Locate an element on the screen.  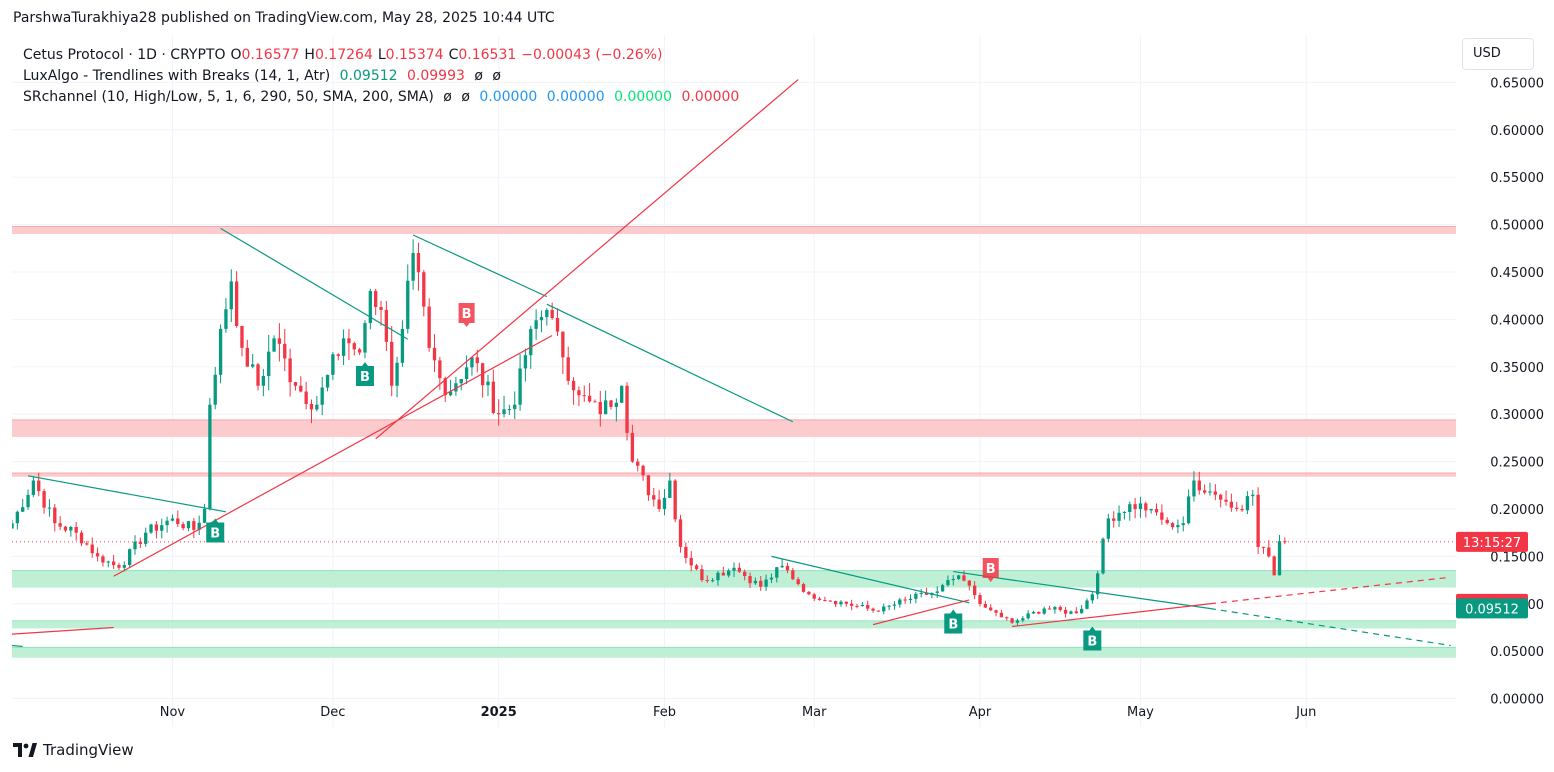
legend-close-label: C is located at coordinates (453, 55).